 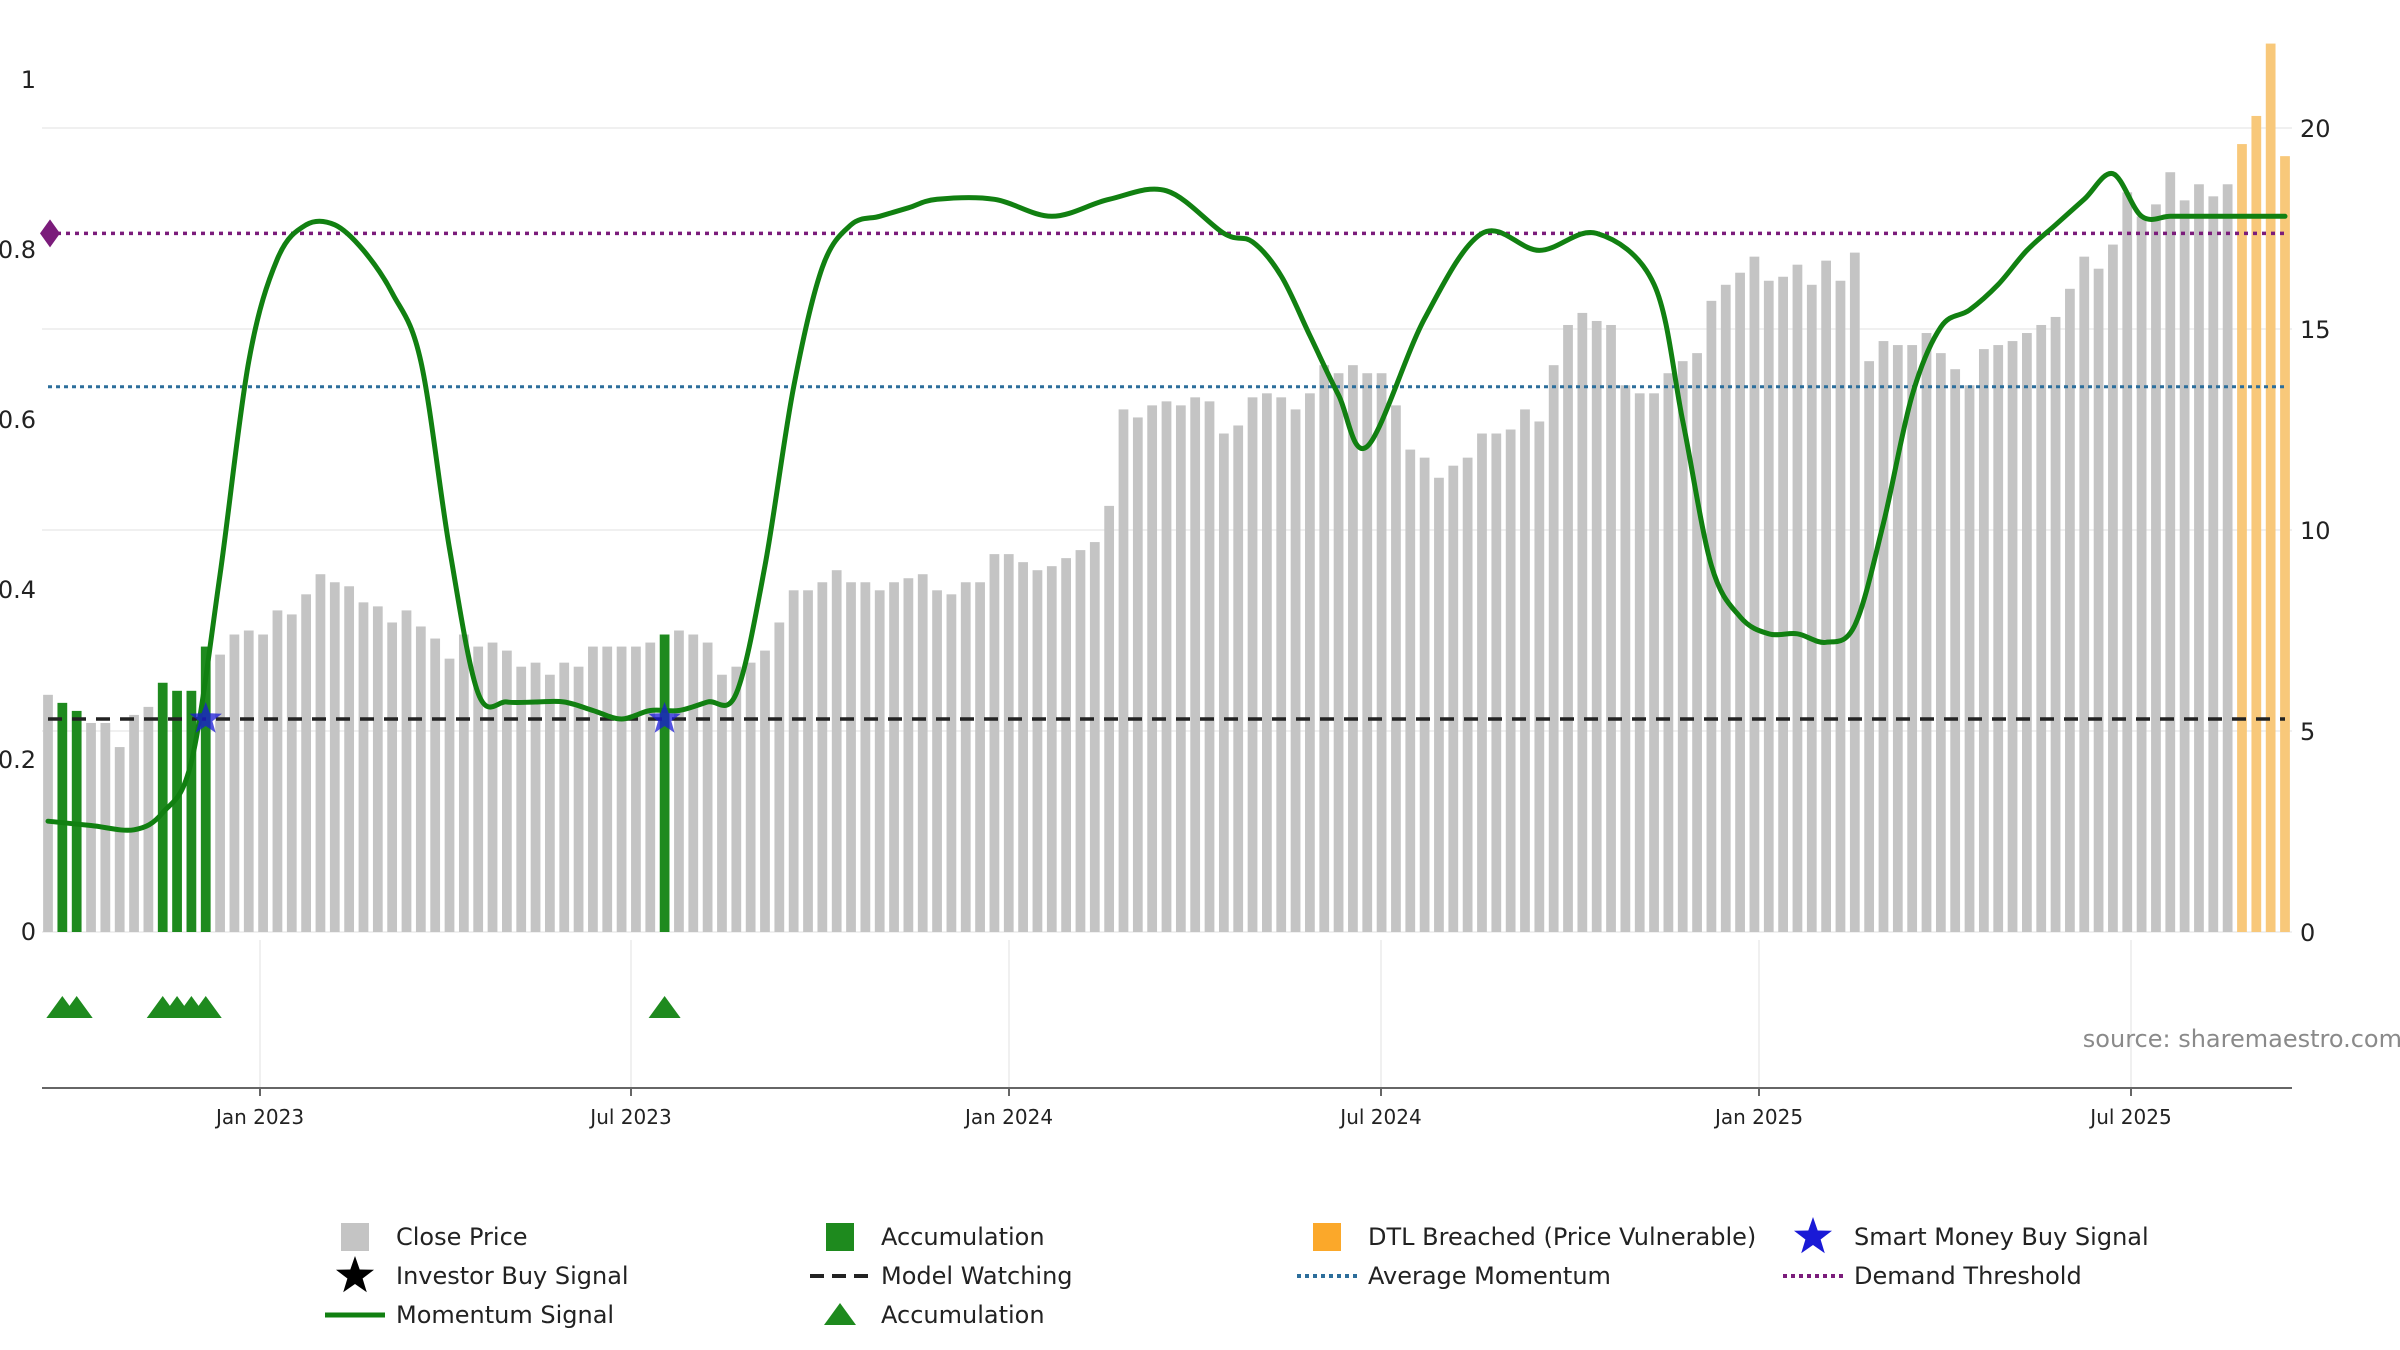 I want to click on legend-triangle-accumulation, so click(x=840, y=1314).